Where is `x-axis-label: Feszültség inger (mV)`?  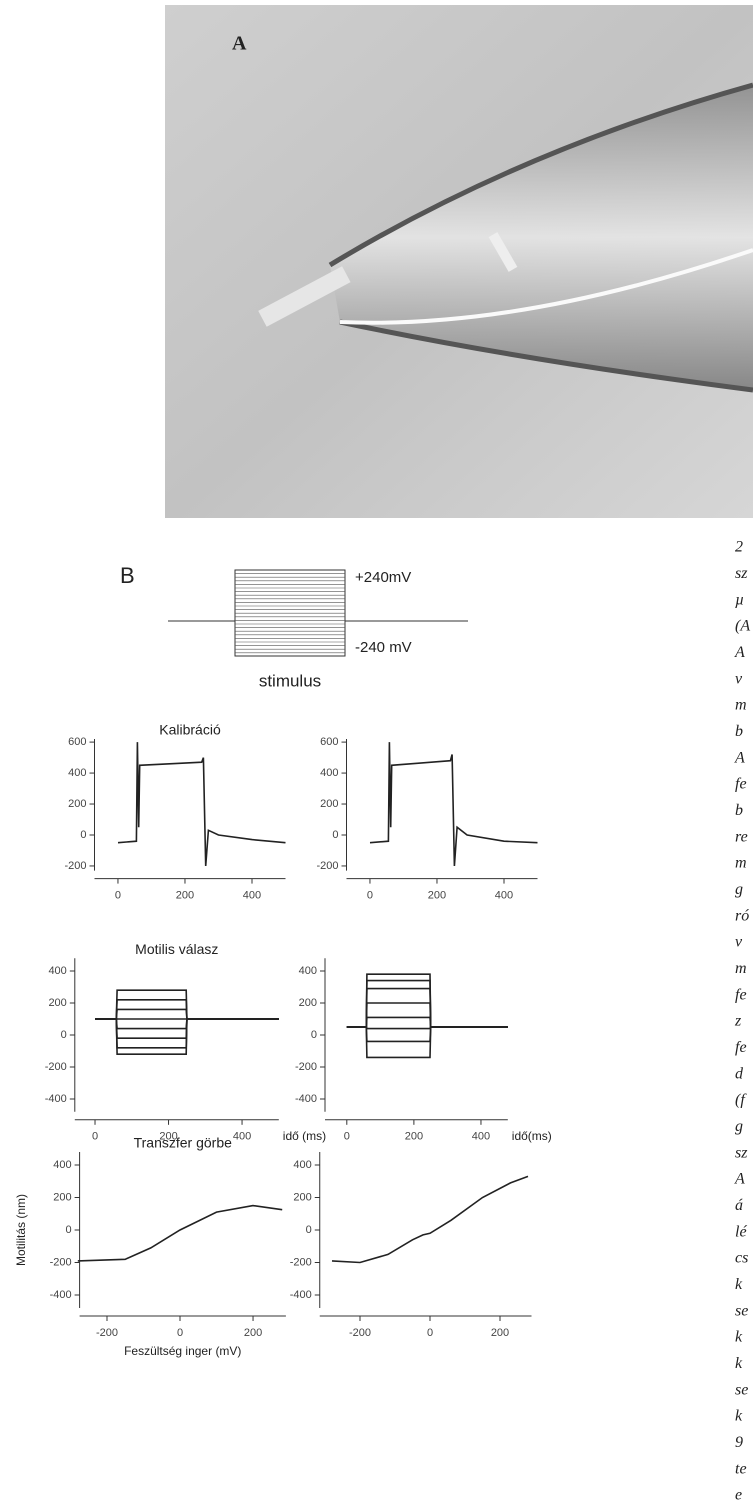 x-axis-label: Feszültség inger (mV) is located at coordinates (182, 1351).